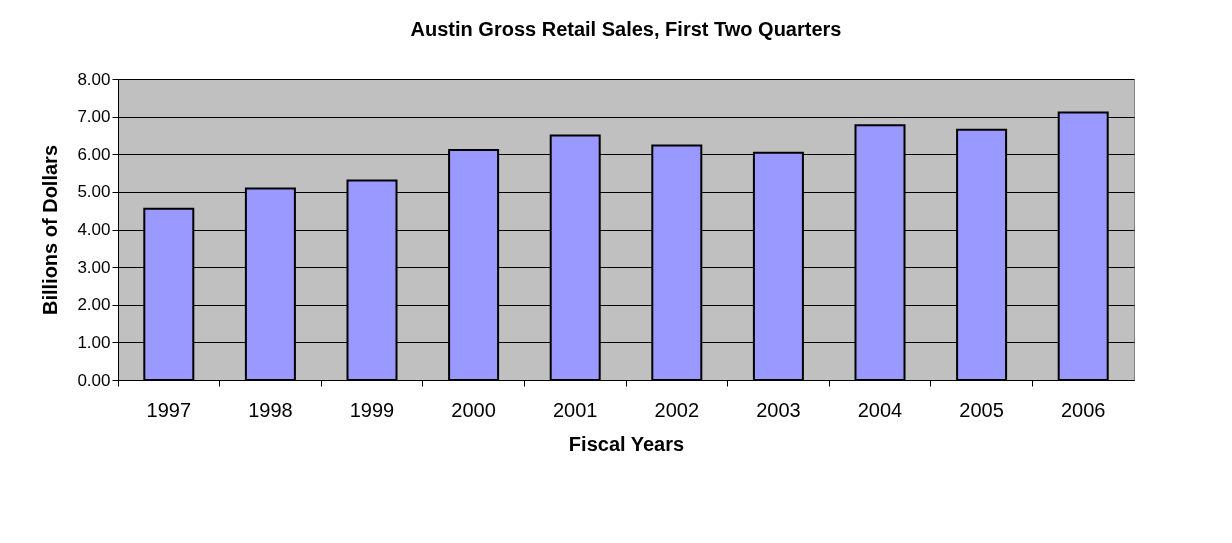 The width and height of the screenshot is (1232, 543). I want to click on y-tick-label: 8.00, so click(94, 79).